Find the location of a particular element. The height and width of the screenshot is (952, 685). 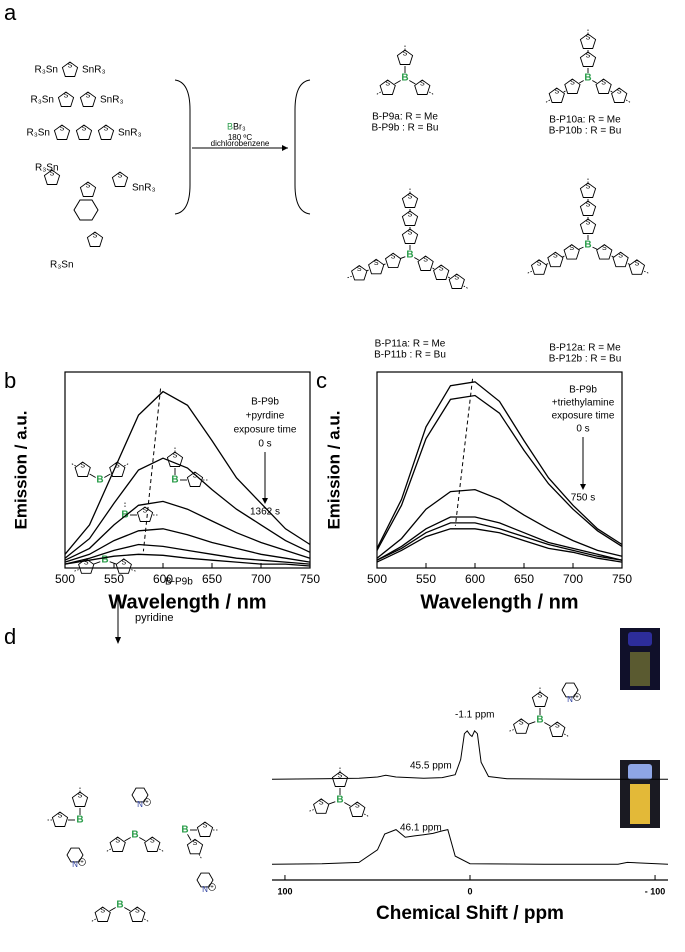

vial-liquid is located at coordinates (640, 669).